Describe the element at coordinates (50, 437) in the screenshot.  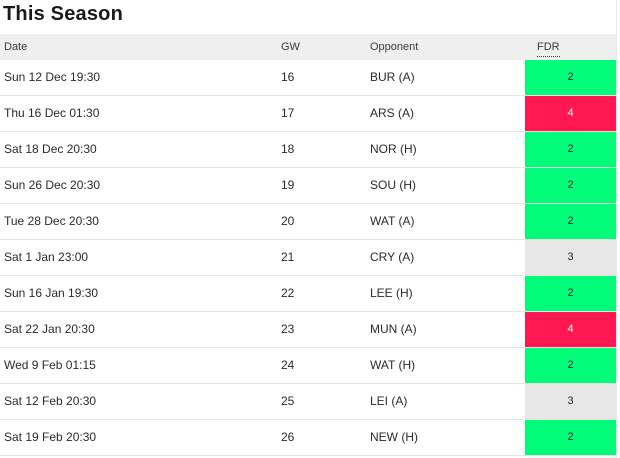
I see `fixture-date: Sat 19 Feb 20:30` at that location.